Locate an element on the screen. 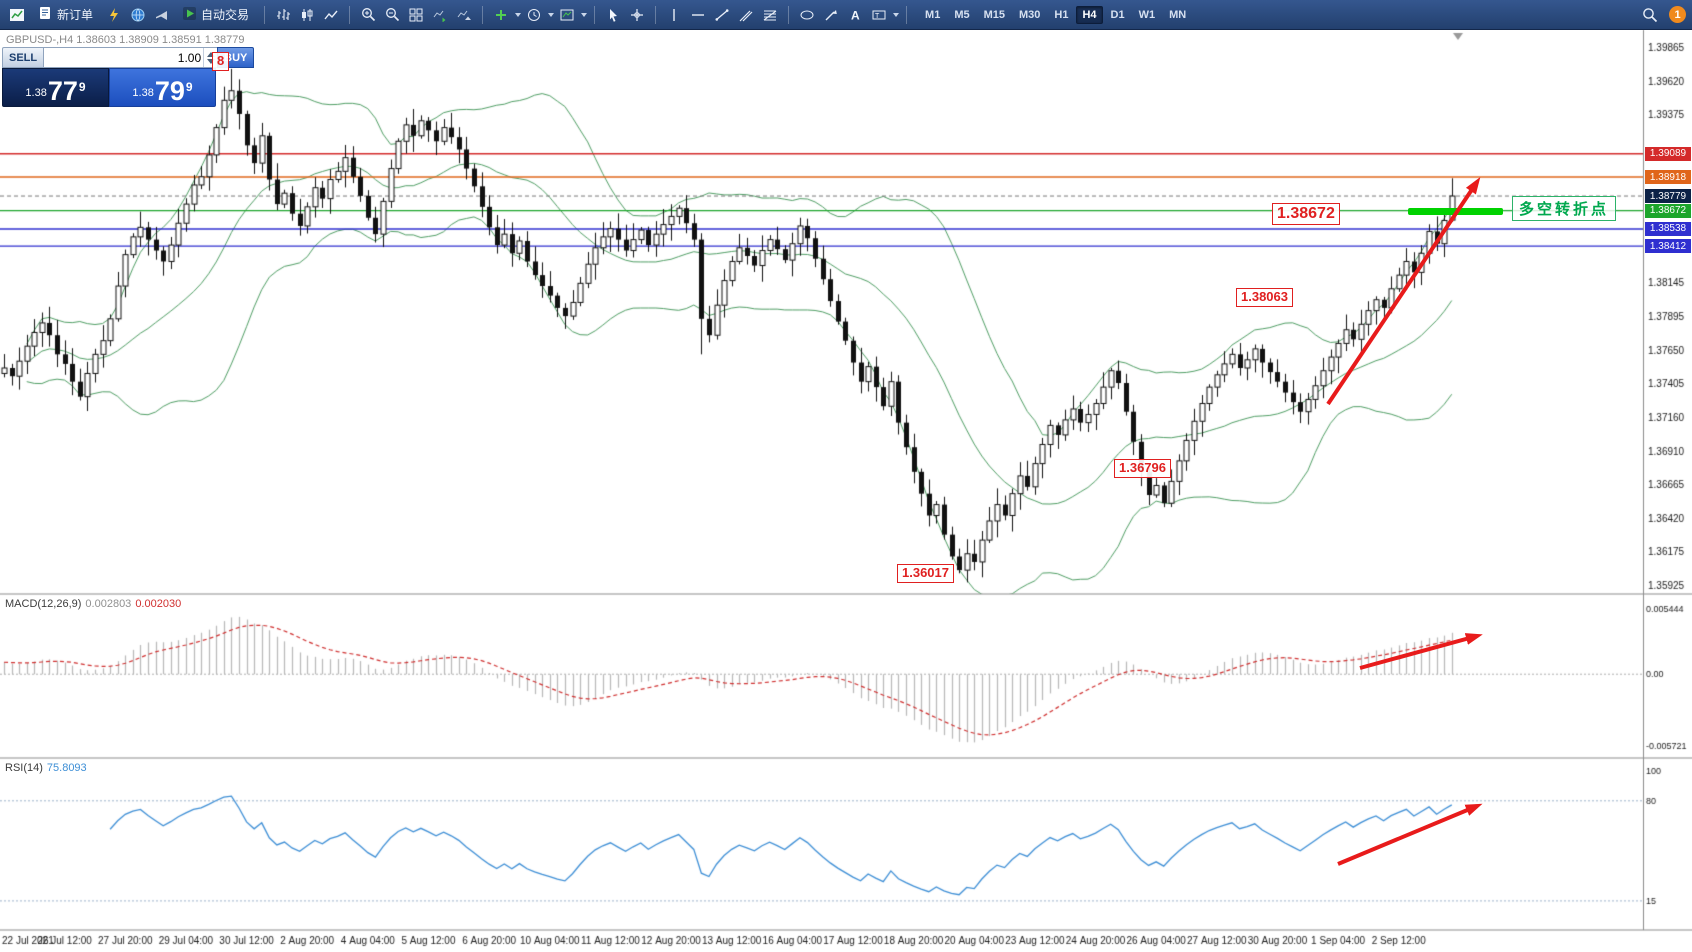 The width and height of the screenshot is (1692, 952). price-axis-tag: 1.38918 is located at coordinates (1668, 177).